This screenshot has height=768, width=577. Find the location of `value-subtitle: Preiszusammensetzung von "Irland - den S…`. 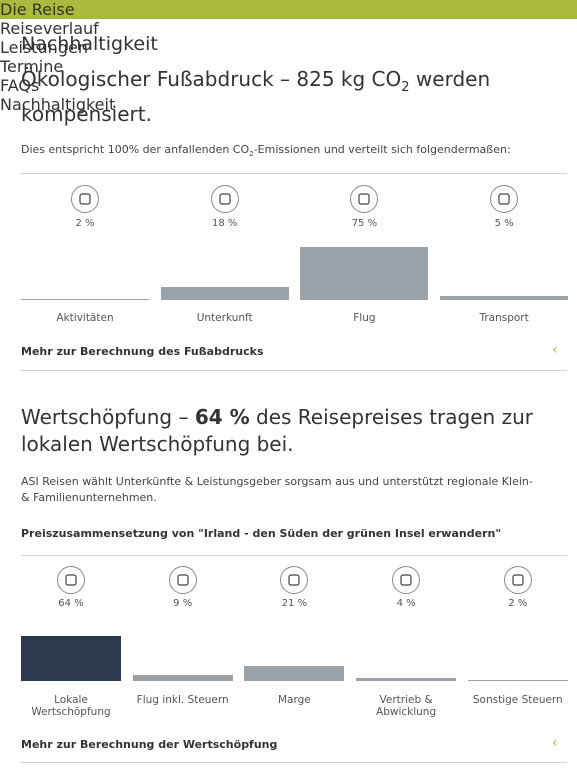

value-subtitle: Preiszusammensetzung von "Irland - den S… is located at coordinates (261, 533).